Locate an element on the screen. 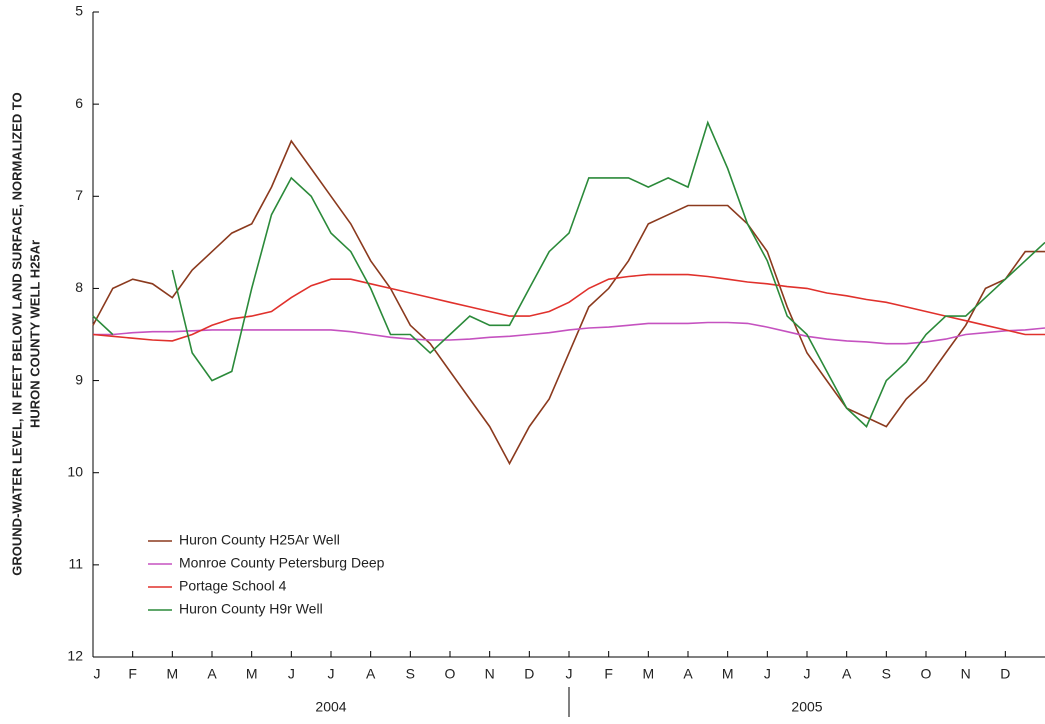  y-tick-label: 5 is located at coordinates (79, 11).